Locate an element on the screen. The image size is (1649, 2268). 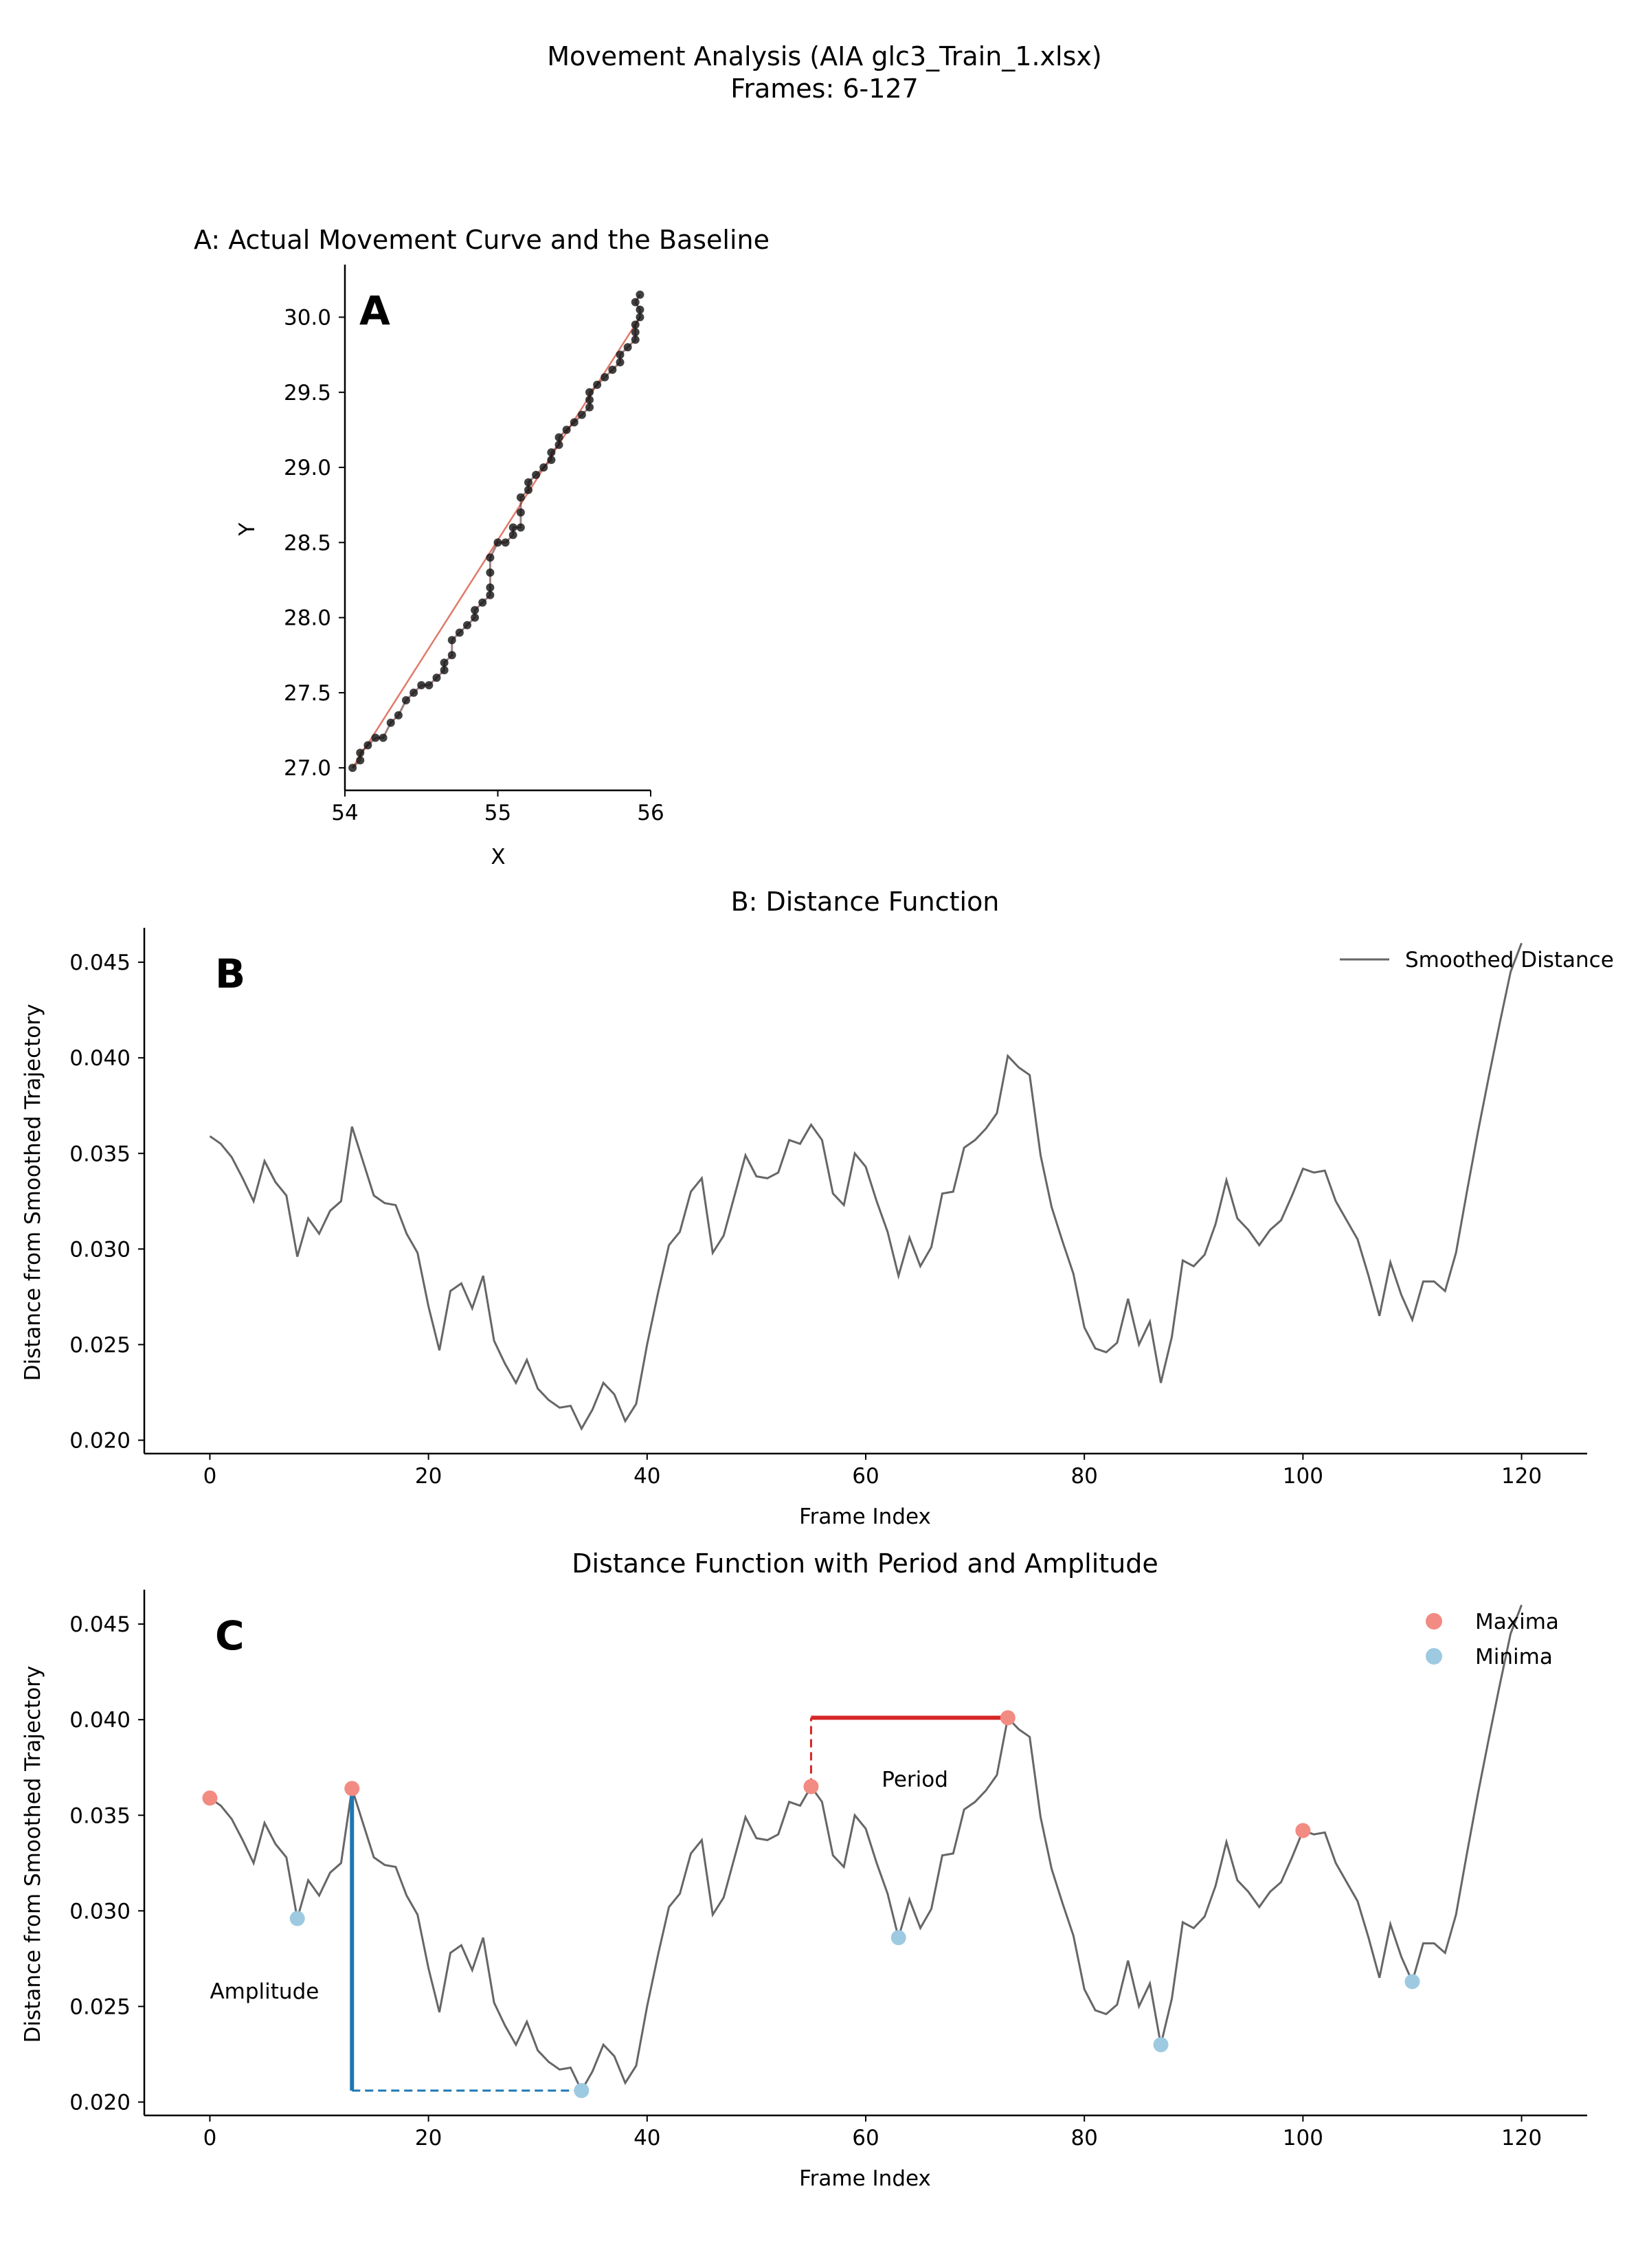
panel-b-x-tick-label: 0 is located at coordinates (210, 1476).